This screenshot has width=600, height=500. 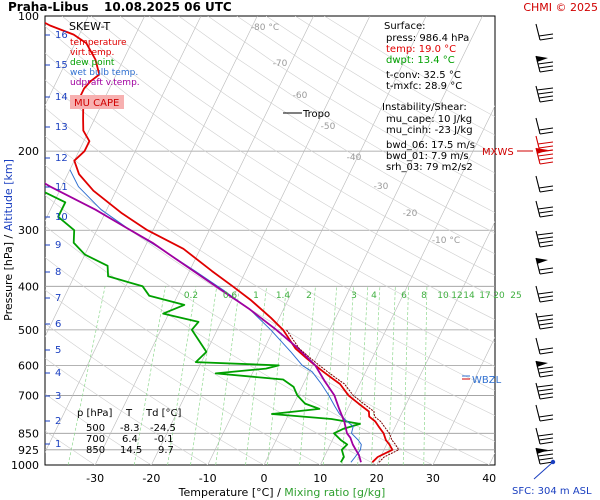 What do you see at coordinates (489, 478) in the screenshot?
I see `temperature-tick-label: 40` at bounding box center [489, 478].